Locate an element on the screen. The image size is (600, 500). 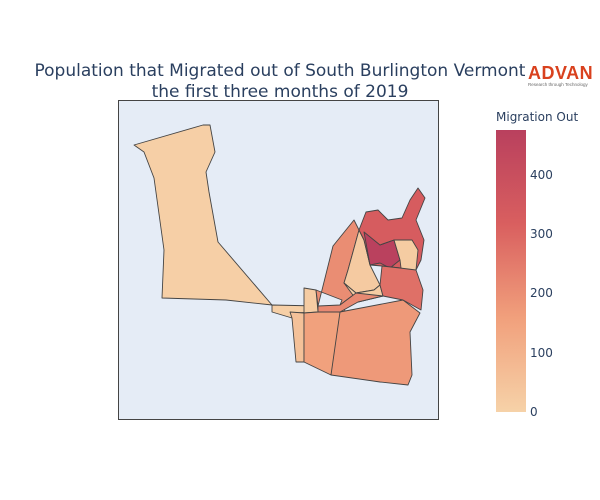
logo-tagline: Research through Technology is located at coordinates (558, 84).